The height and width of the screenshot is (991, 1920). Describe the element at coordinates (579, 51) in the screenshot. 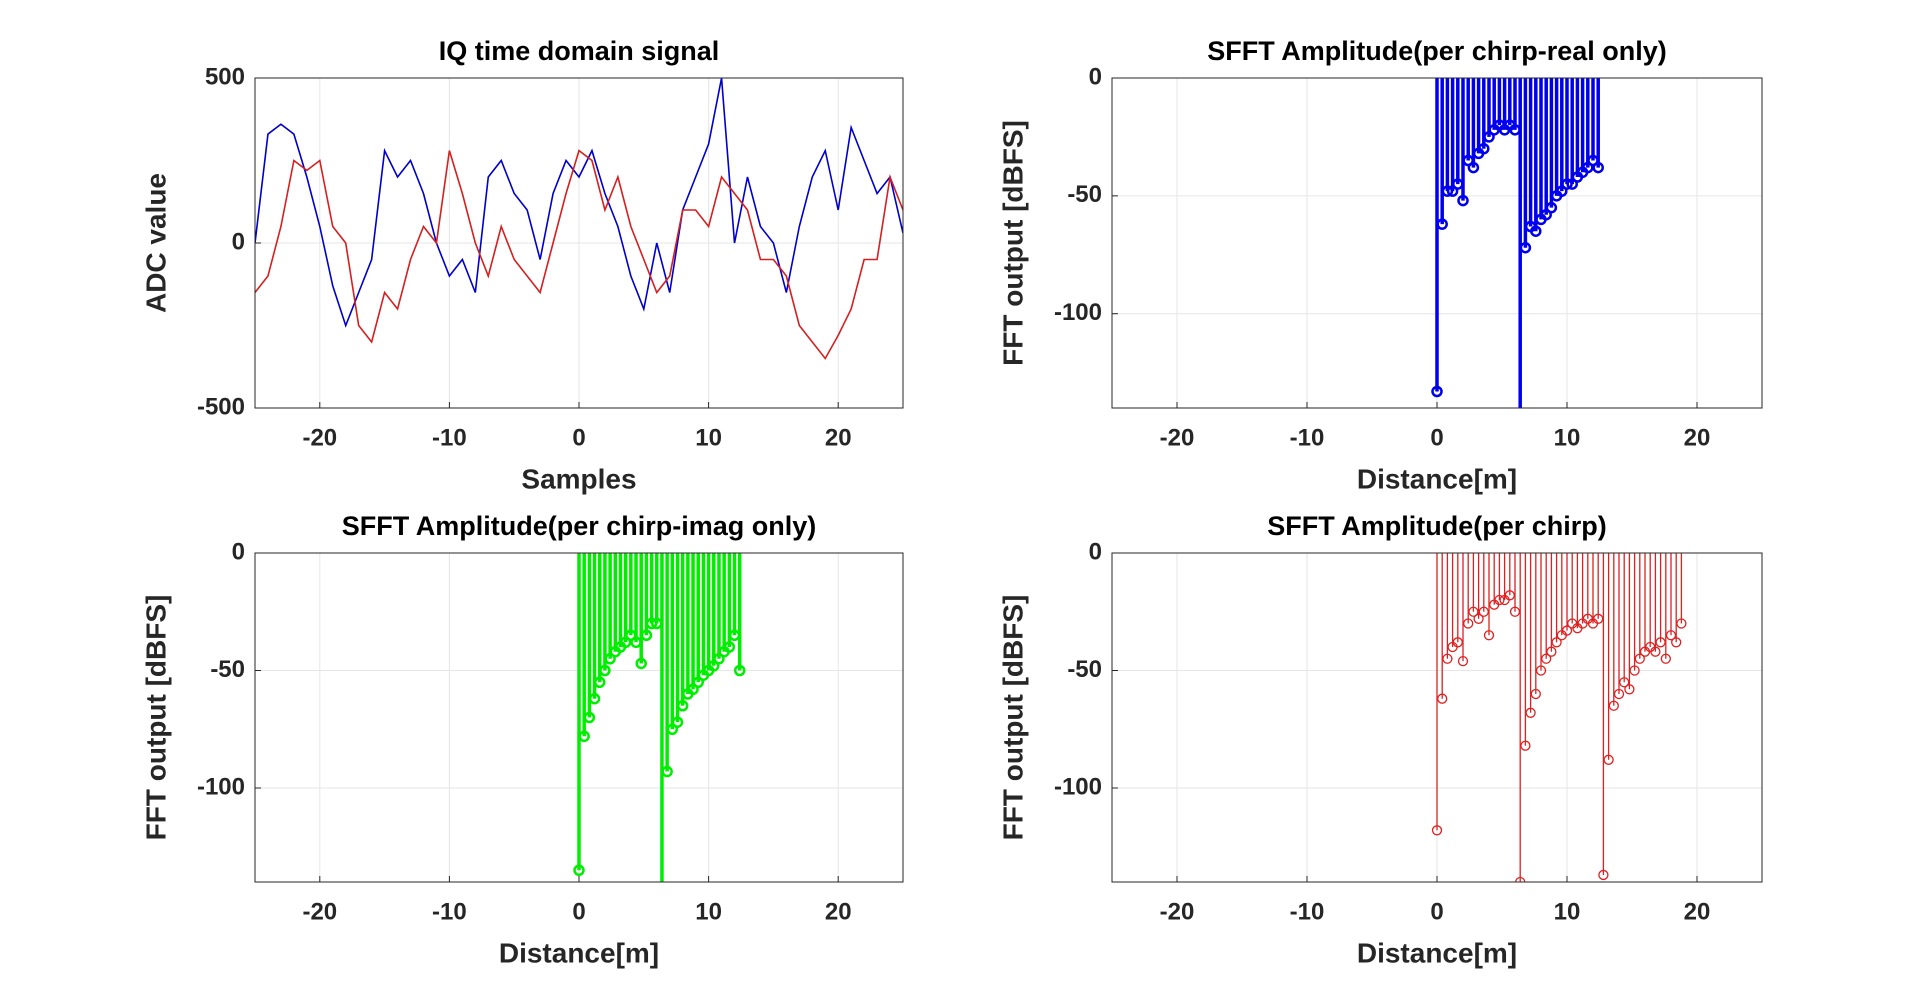

I see `chart-title: IQ time domain signal` at that location.